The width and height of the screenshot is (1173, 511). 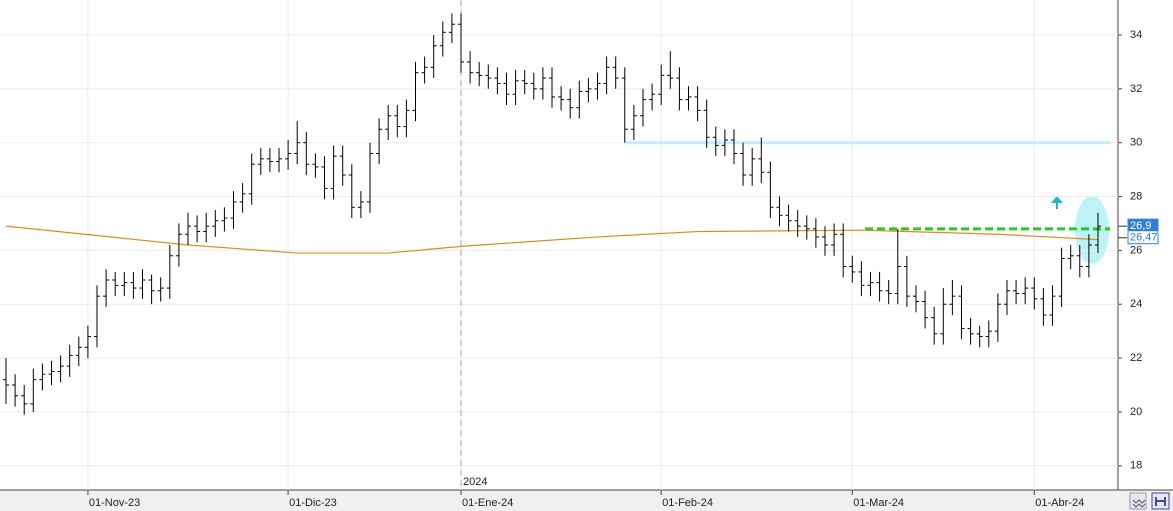 What do you see at coordinates (1139, 503) in the screenshot?
I see `zoom-icon` at bounding box center [1139, 503].